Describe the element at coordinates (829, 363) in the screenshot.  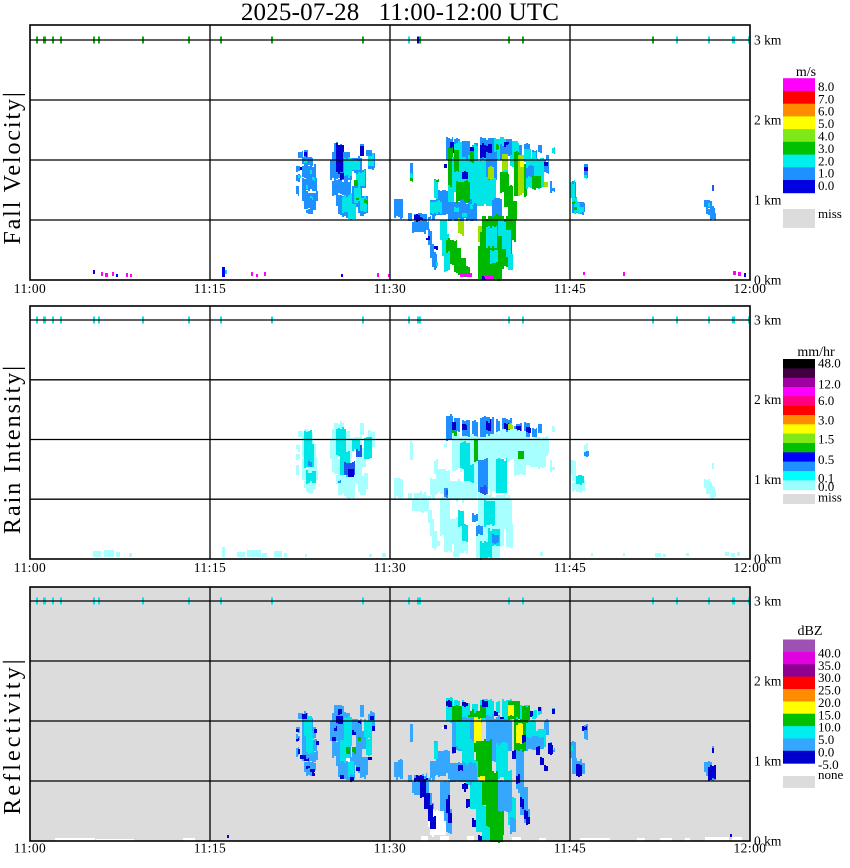
I see `svg-text: 48.0` at that location.